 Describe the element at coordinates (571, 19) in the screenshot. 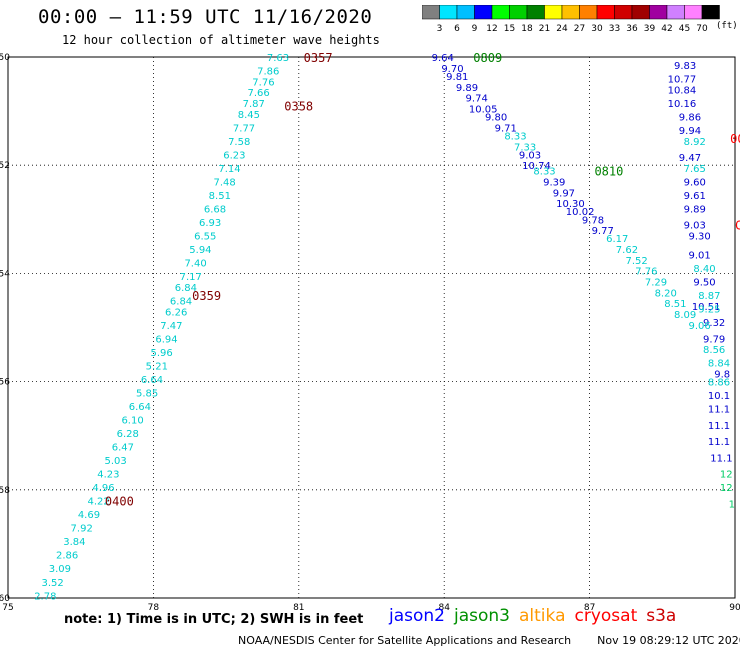

I see `colorbar: 3 6 9 12 15 18 21 24 27 30 33 36 39 42 45 70` at that location.